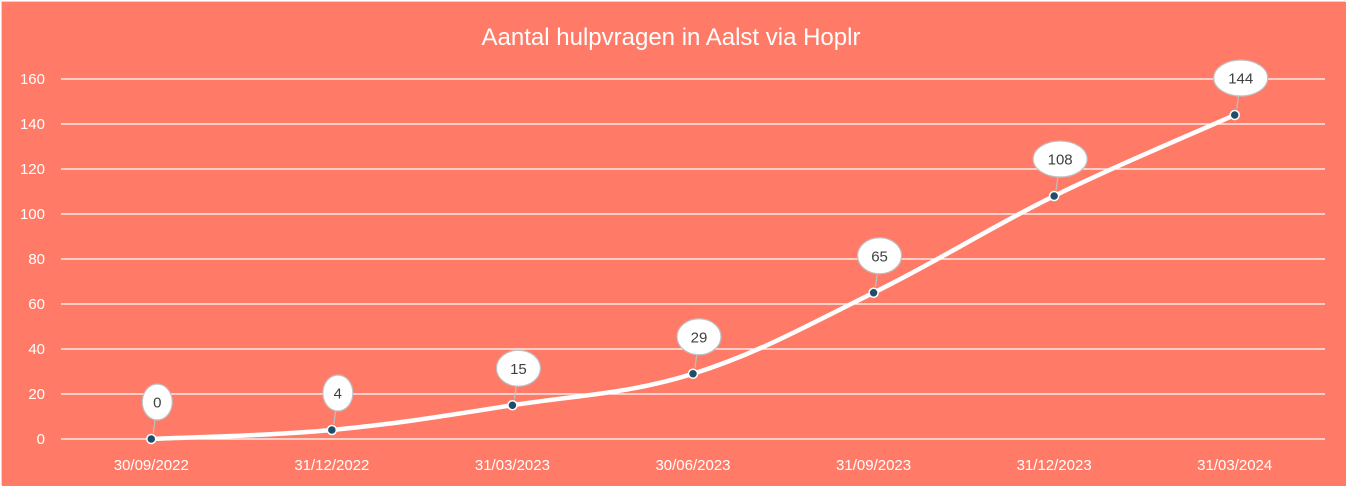 This screenshot has width=1348, height=488. I want to click on y-axis-tick-labels: 0 20 40 60 80 100 120 140 160, so click(32, 259).